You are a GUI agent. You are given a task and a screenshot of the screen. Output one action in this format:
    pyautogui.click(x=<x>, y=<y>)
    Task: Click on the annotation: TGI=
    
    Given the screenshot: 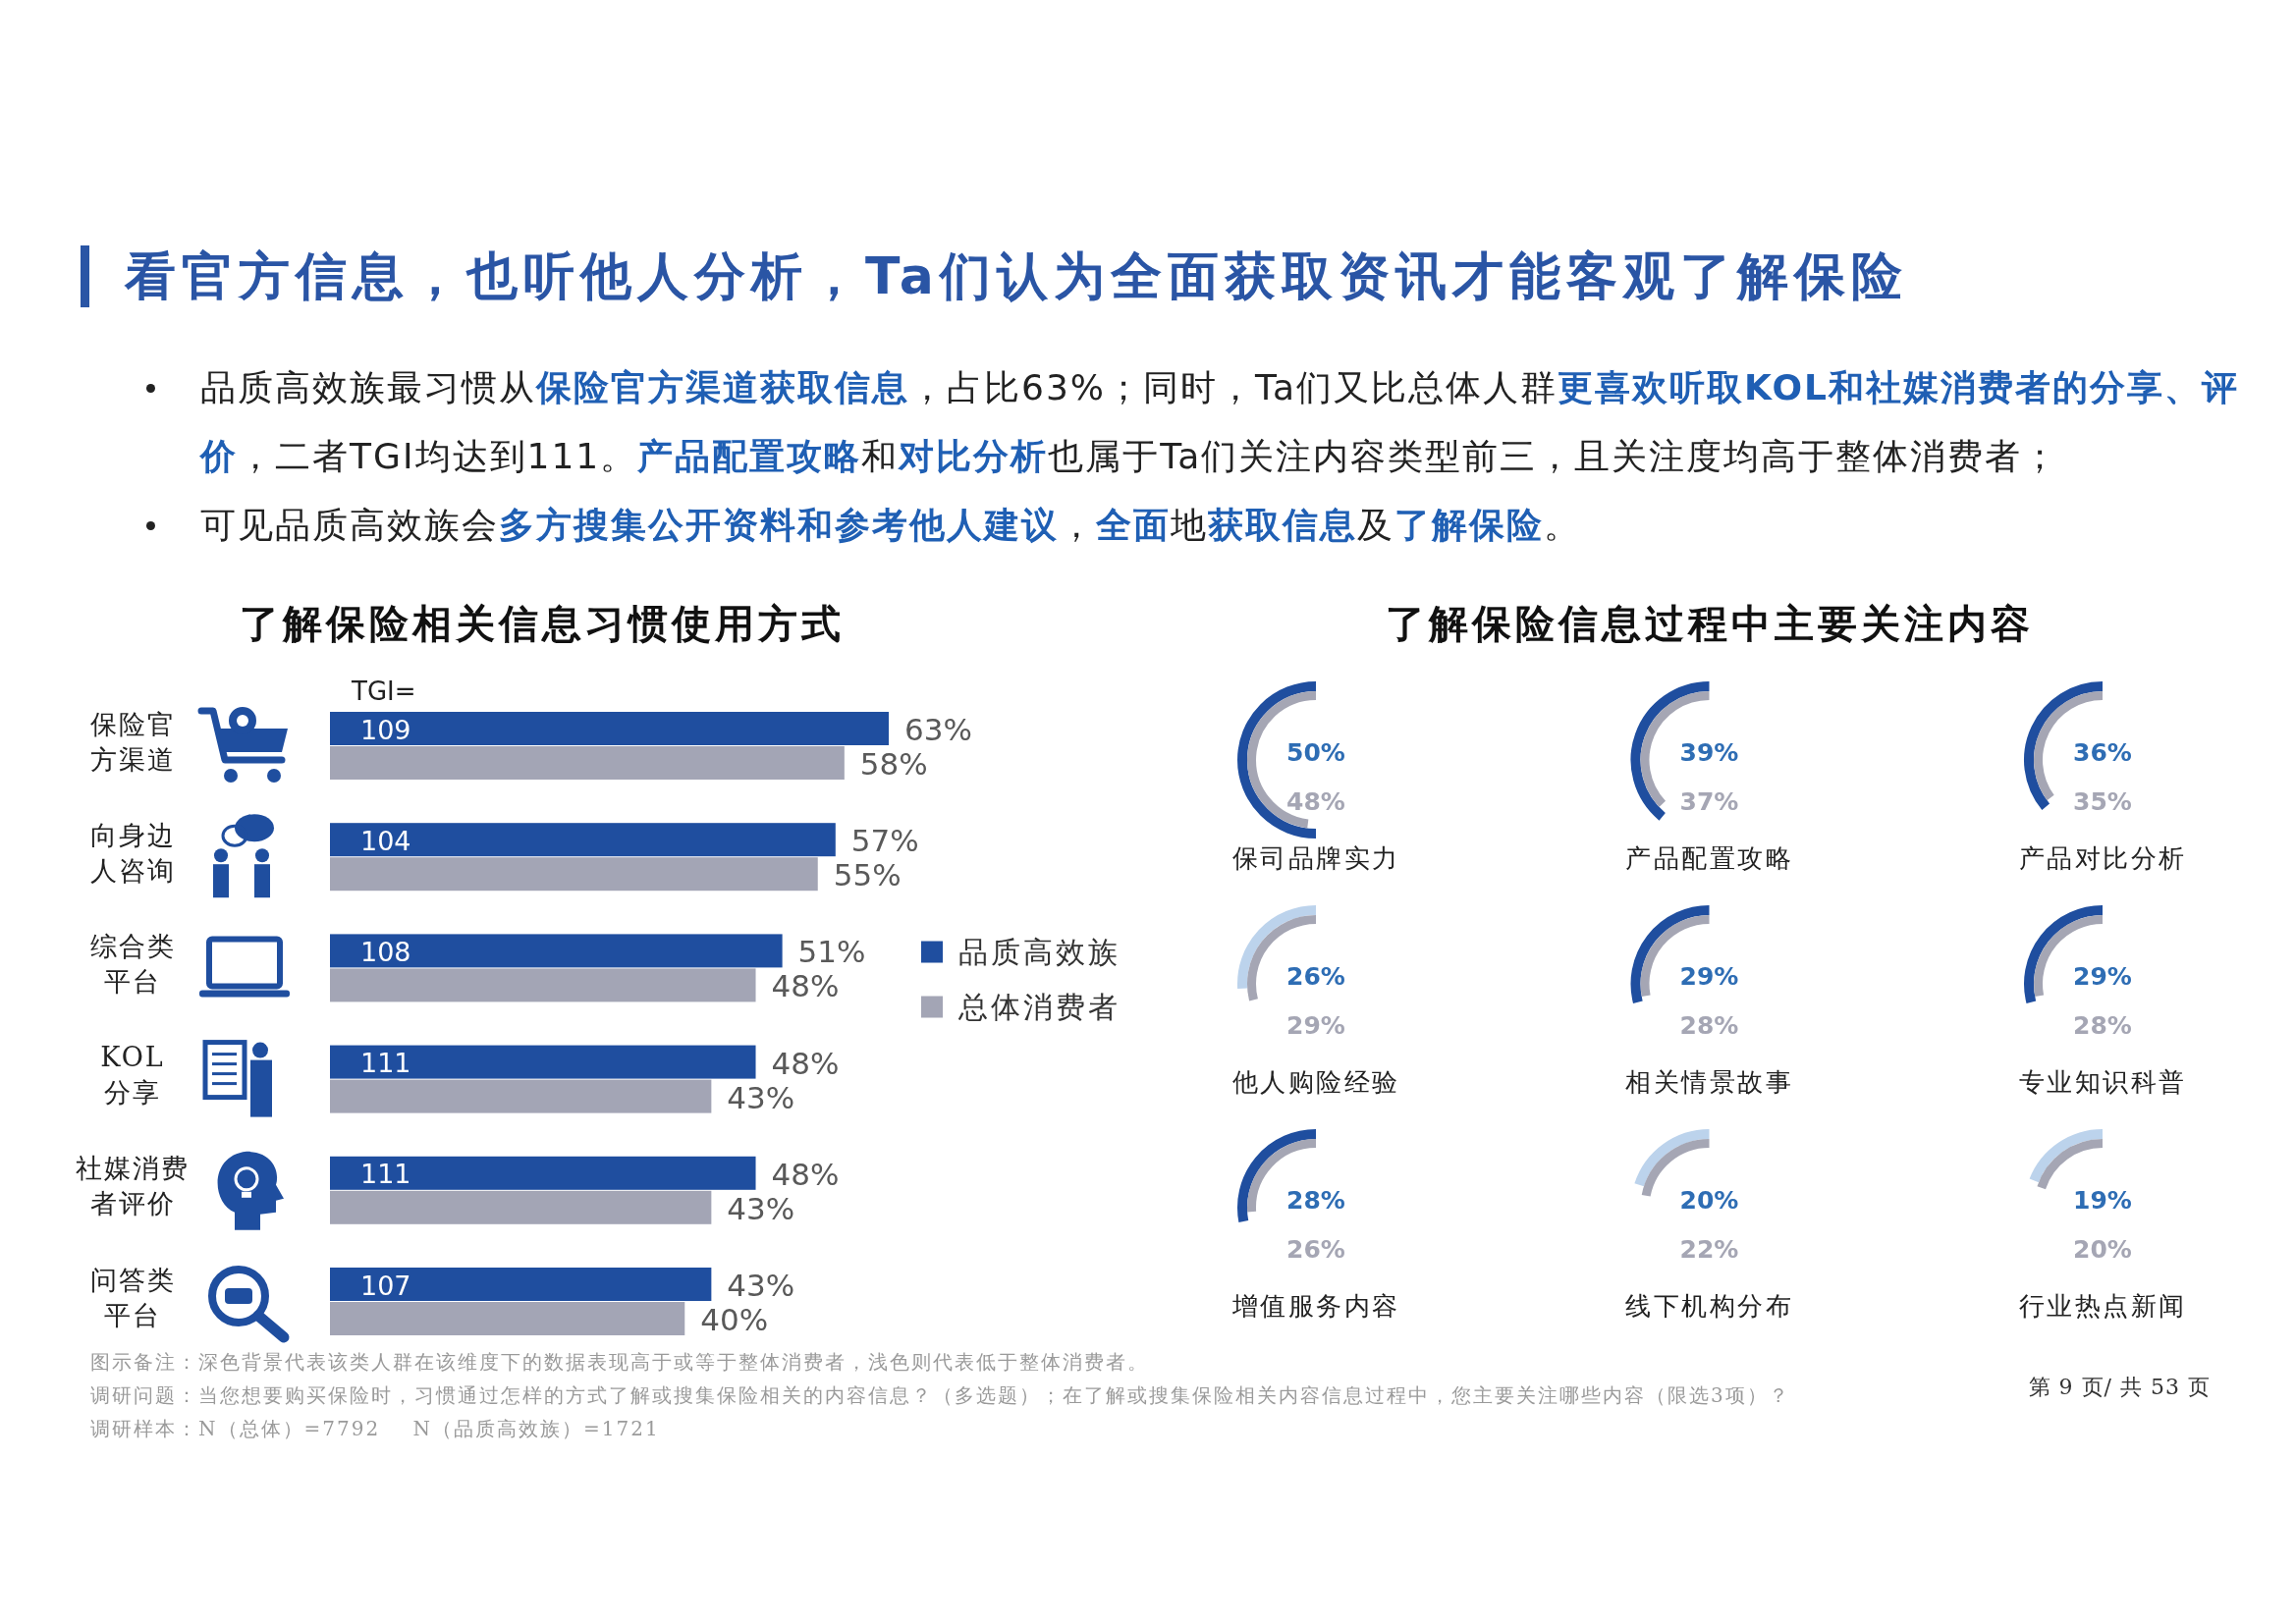 What is the action you would take?
    pyautogui.click(x=383, y=691)
    